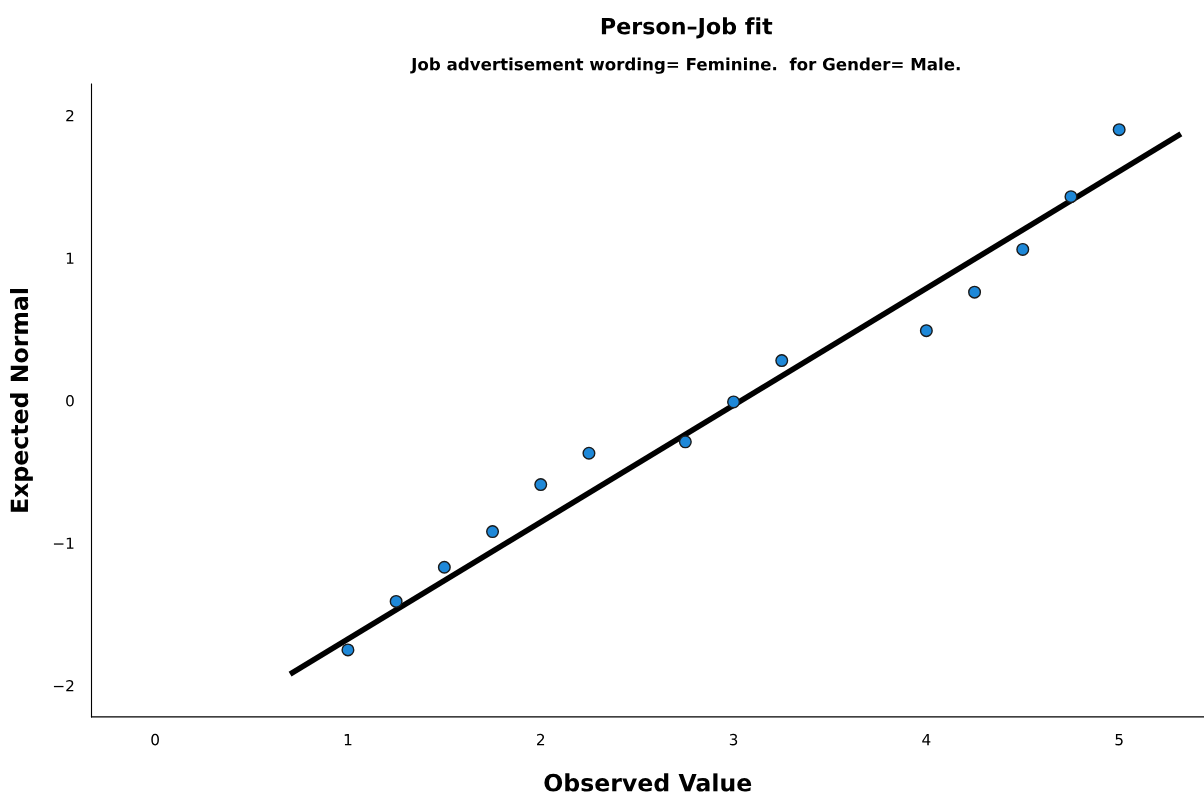 The width and height of the screenshot is (1204, 801). Describe the element at coordinates (63, 543) in the screenshot. I see `y-tick-label: −1` at that location.